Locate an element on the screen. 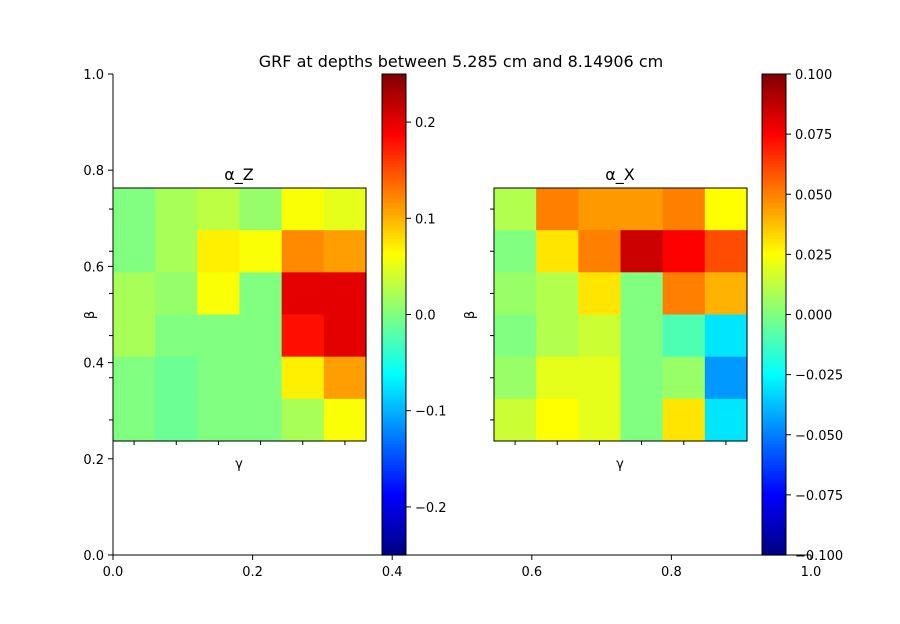 Image resolution: width=900 pixels, height=624 pixels. heatmap-alpha-z-cells is located at coordinates (240, 315).